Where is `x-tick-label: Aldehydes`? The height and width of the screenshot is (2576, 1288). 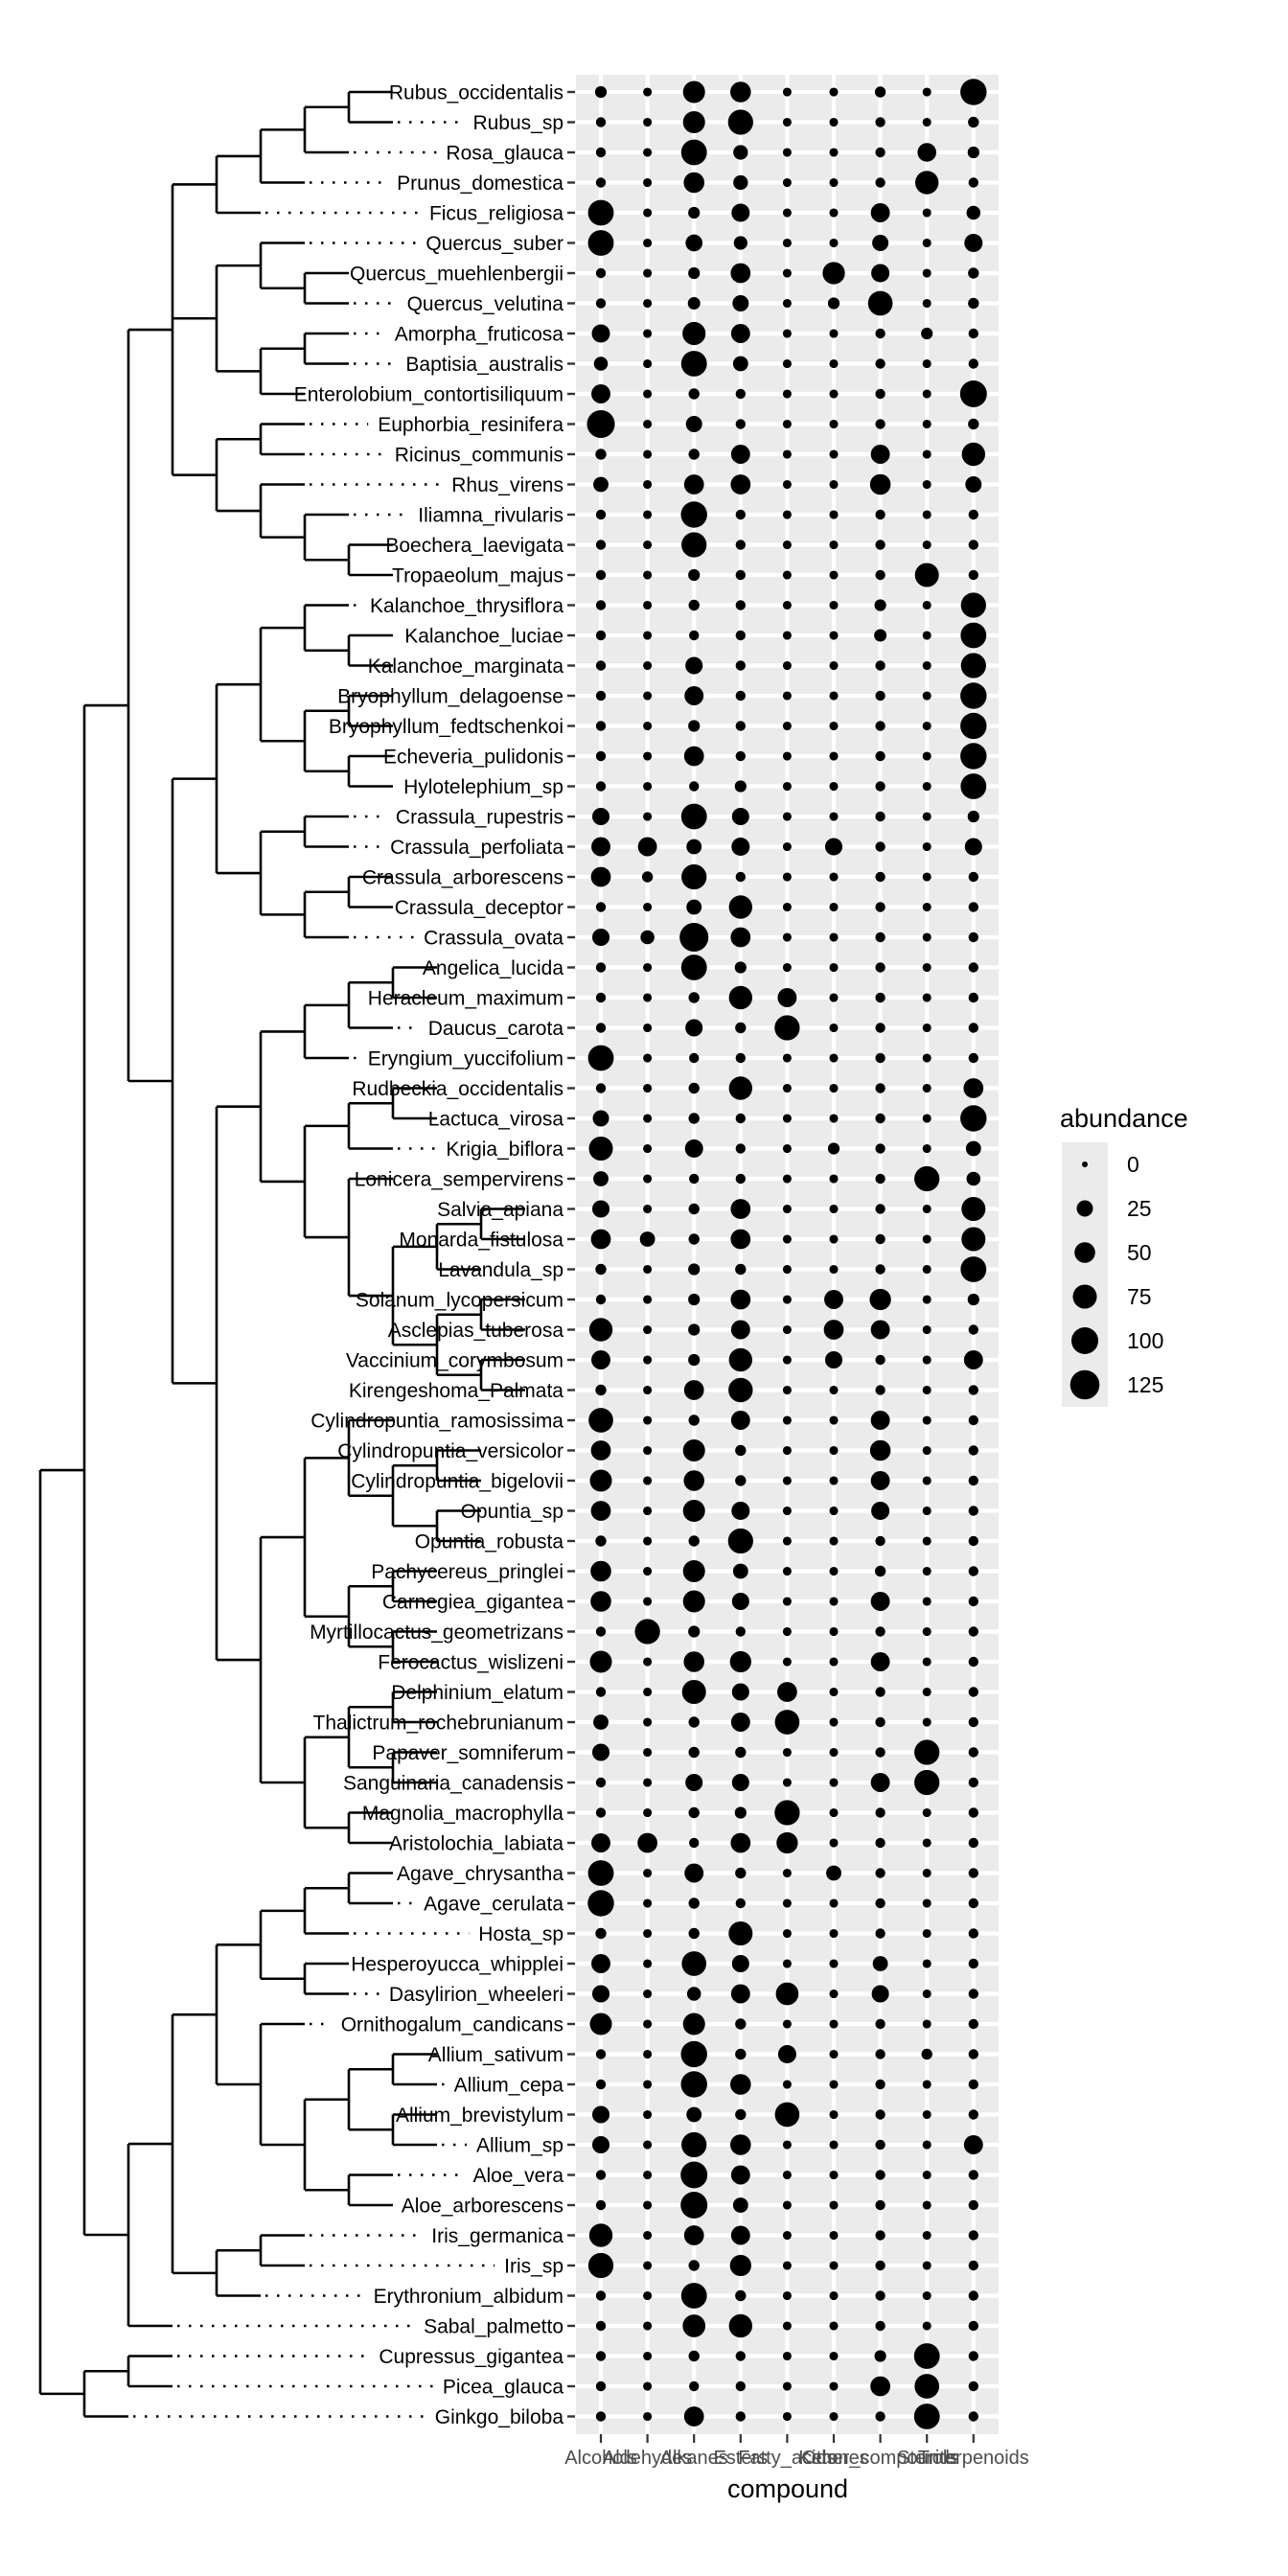 x-tick-label: Aldehydes is located at coordinates (647, 2458).